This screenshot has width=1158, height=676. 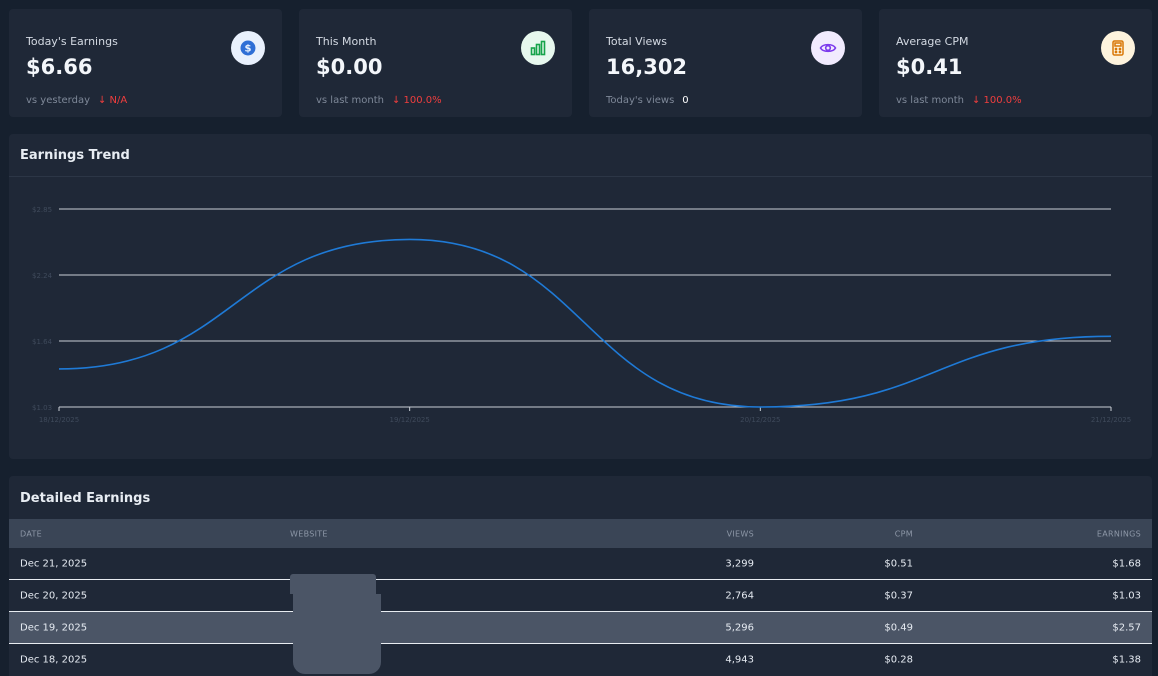 What do you see at coordinates (1126, 595) in the screenshot?
I see `cell-earnings: $1.03` at bounding box center [1126, 595].